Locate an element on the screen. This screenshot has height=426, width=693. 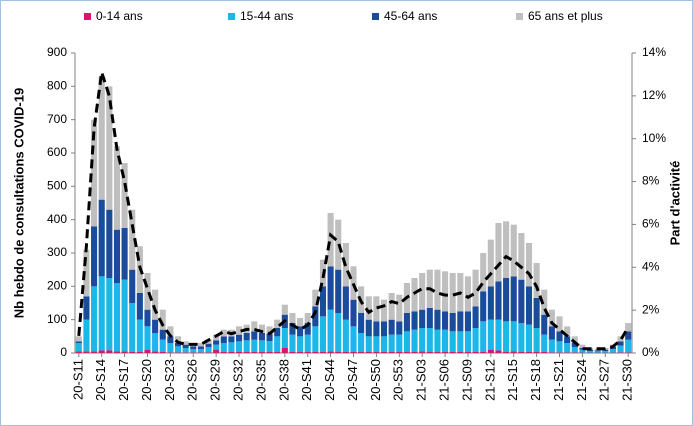
x-tick-label: 21-S09 is located at coordinates (466, 380).